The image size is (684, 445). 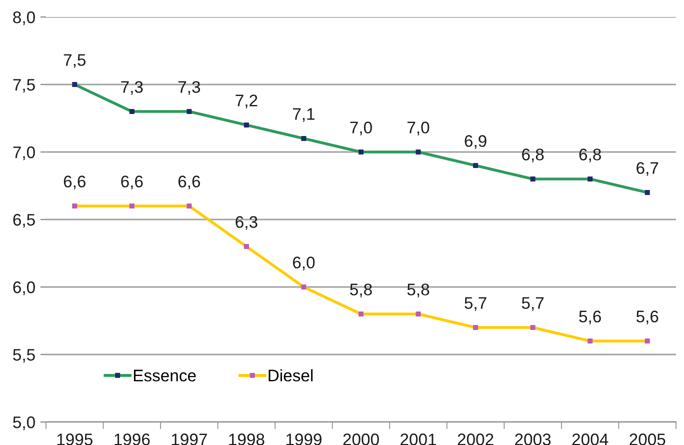 I want to click on y-tick-label: 5,0, so click(x=24, y=423).